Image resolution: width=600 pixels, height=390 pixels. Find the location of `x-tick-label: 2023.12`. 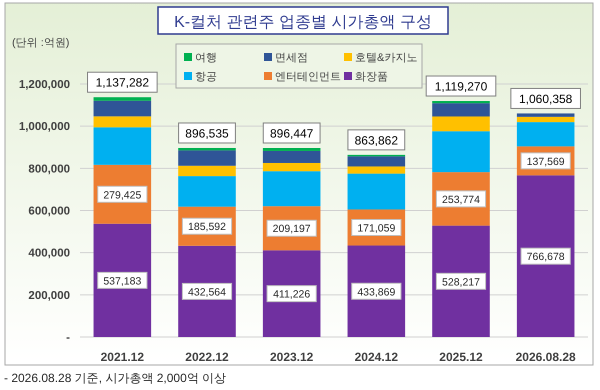

x-tick-label: 2023.12 is located at coordinates (292, 357).